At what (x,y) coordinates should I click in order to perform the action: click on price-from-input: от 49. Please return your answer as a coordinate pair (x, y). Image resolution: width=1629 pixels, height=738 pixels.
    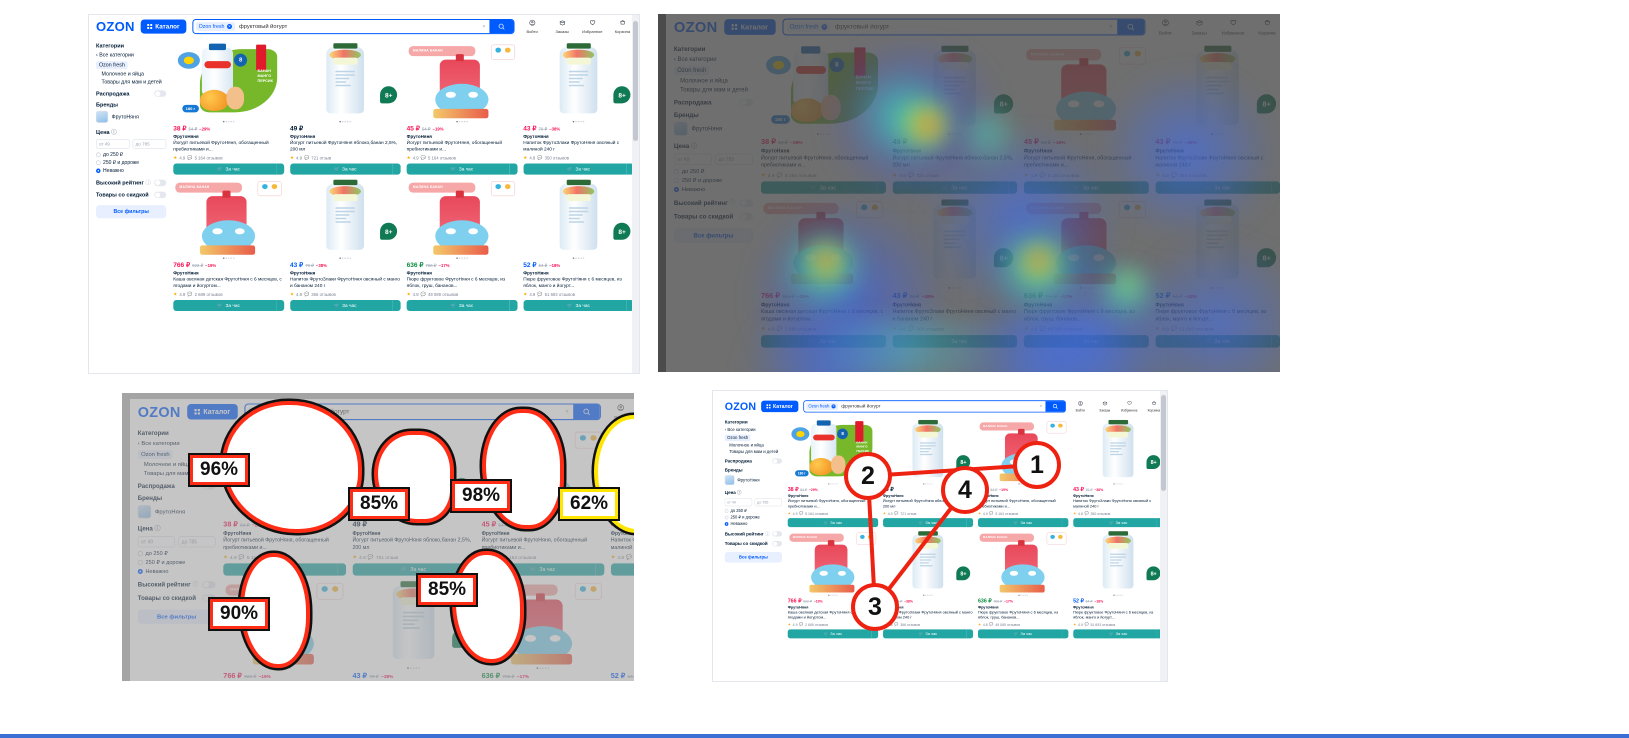
    Looking at the image, I should click on (738, 502).